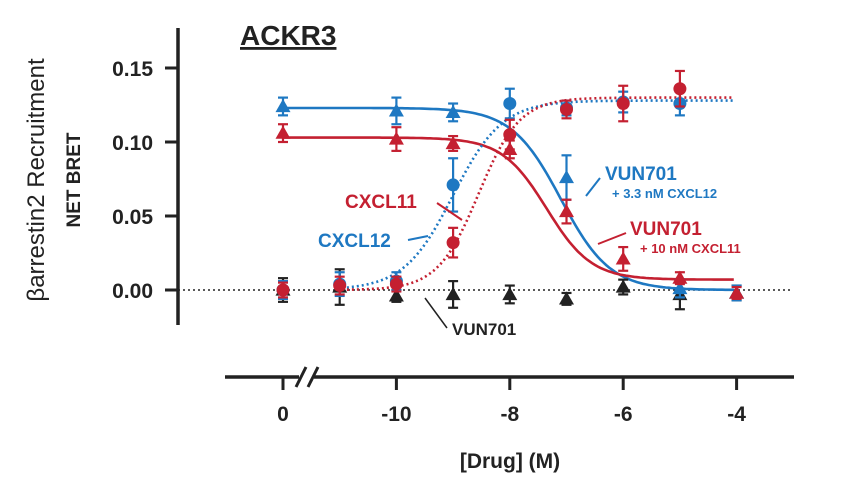  What do you see at coordinates (436, 313) in the screenshot?
I see `leader-vun701` at bounding box center [436, 313].